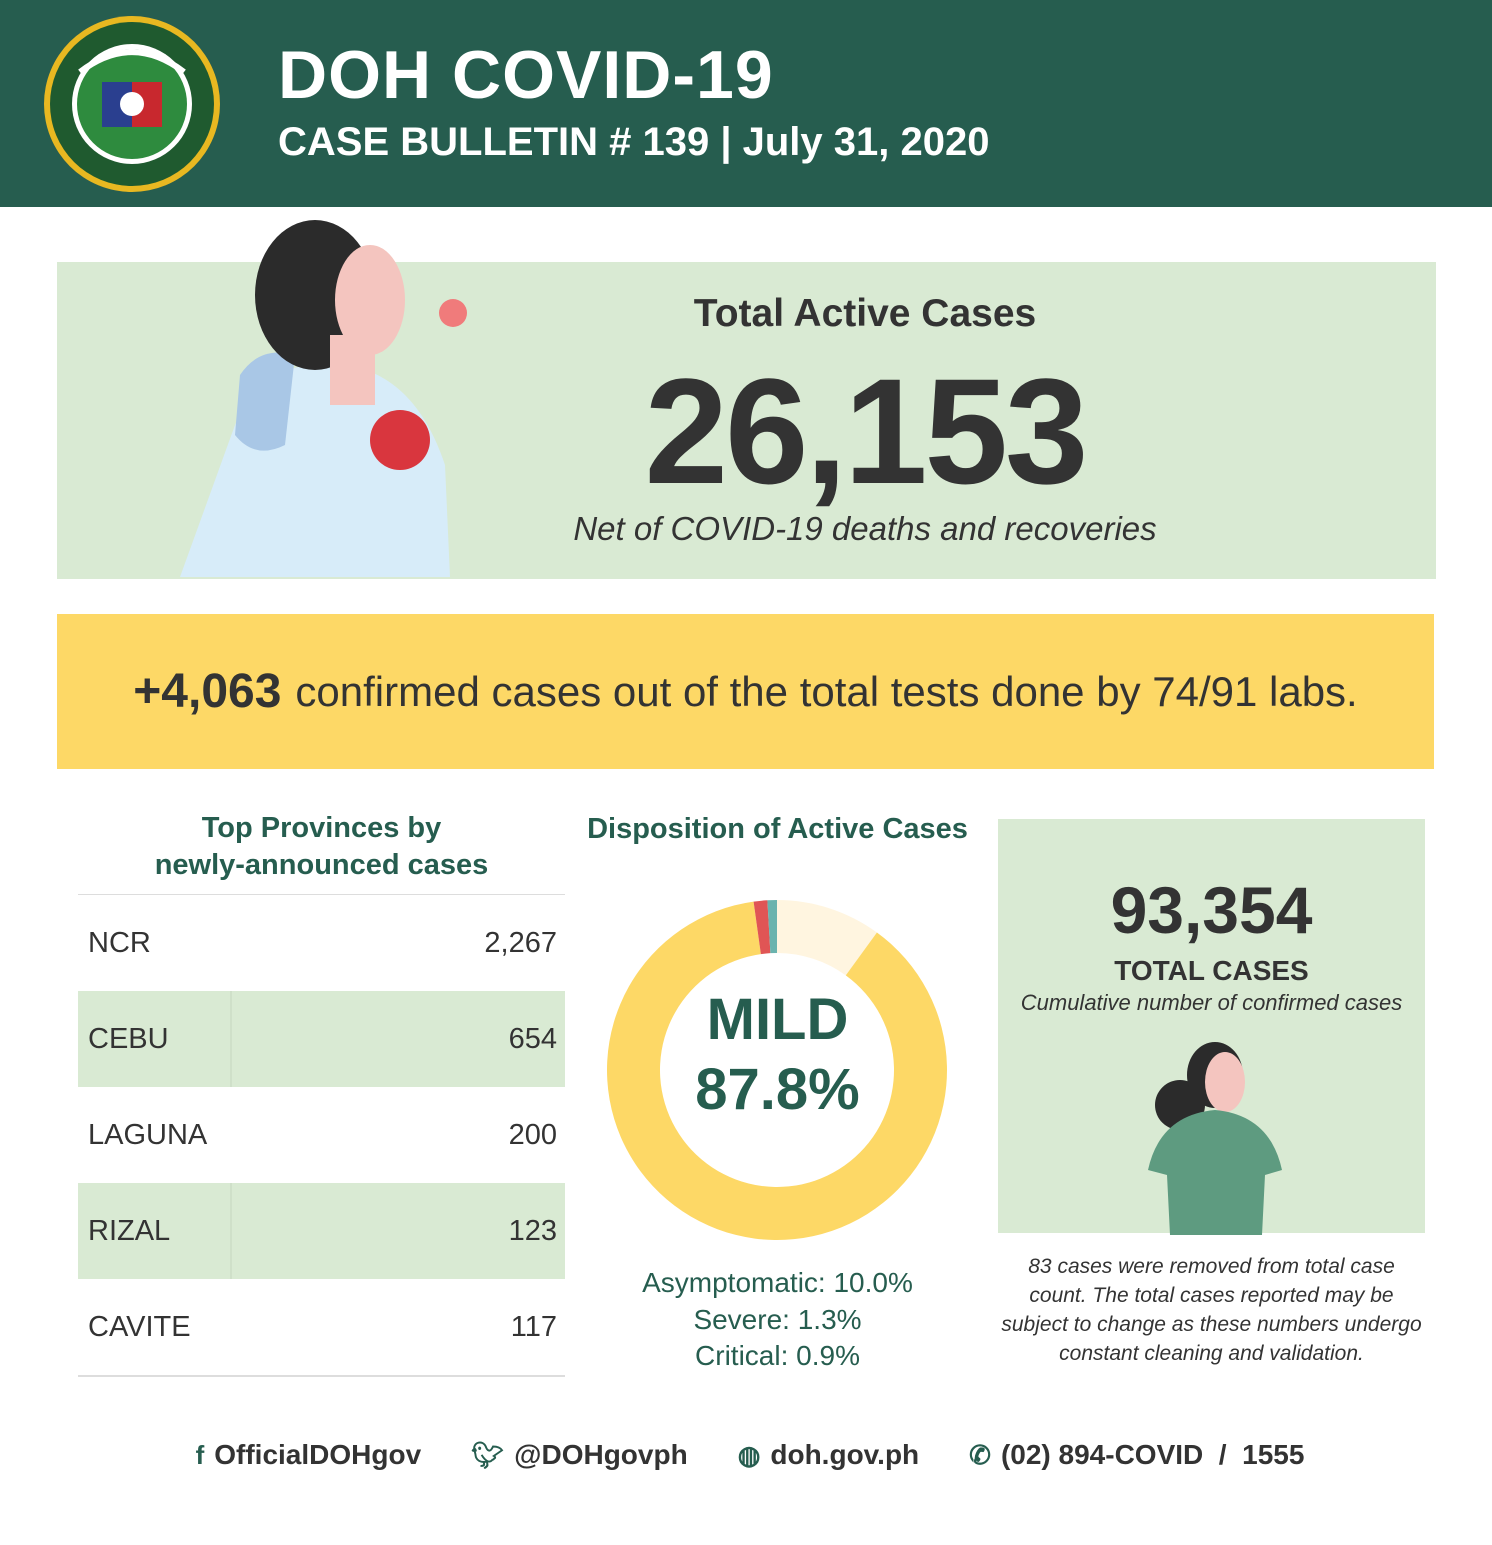  Describe the element at coordinates (321, 1135) in the screenshot. I see `province-row: LAGUNA 200` at that location.